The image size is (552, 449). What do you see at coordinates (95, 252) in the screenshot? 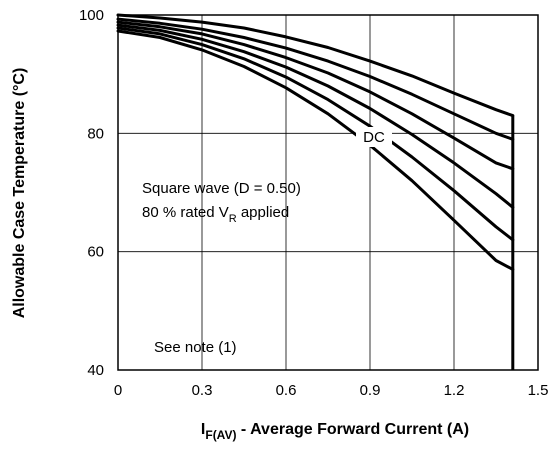
I see `y-tick-label: 60` at bounding box center [95, 252].